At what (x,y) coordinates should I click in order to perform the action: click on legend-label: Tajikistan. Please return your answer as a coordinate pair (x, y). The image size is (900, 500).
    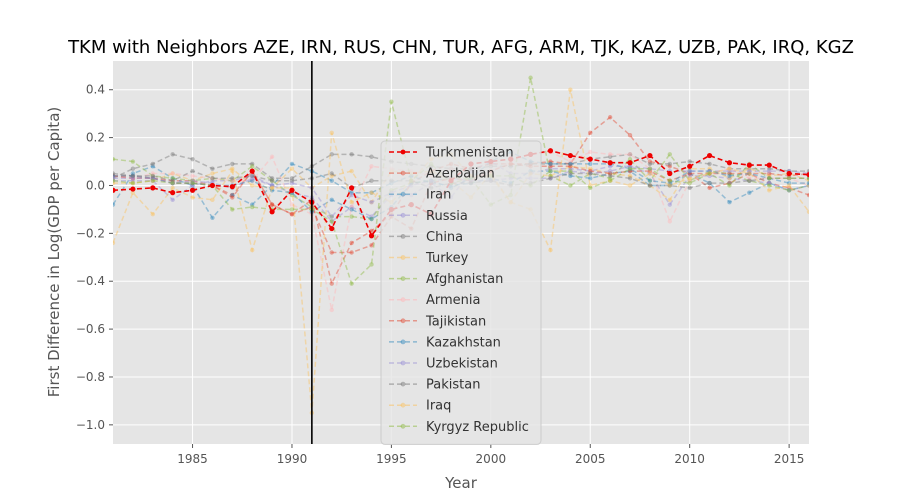
    Looking at the image, I should click on (455, 321).